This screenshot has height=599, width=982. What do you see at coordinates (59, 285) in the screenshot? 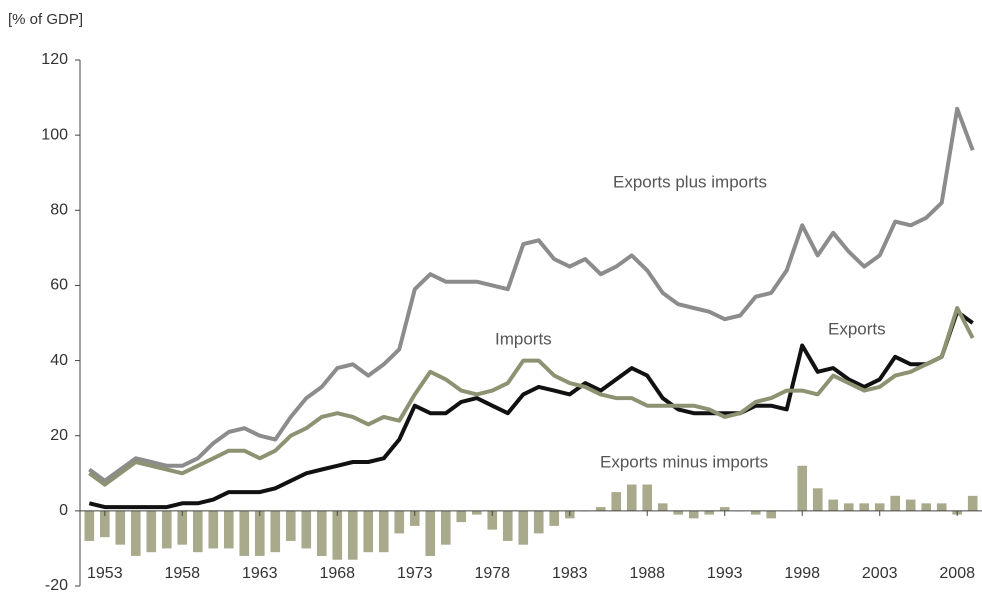
I see `y-tick-label: 60` at bounding box center [59, 285].